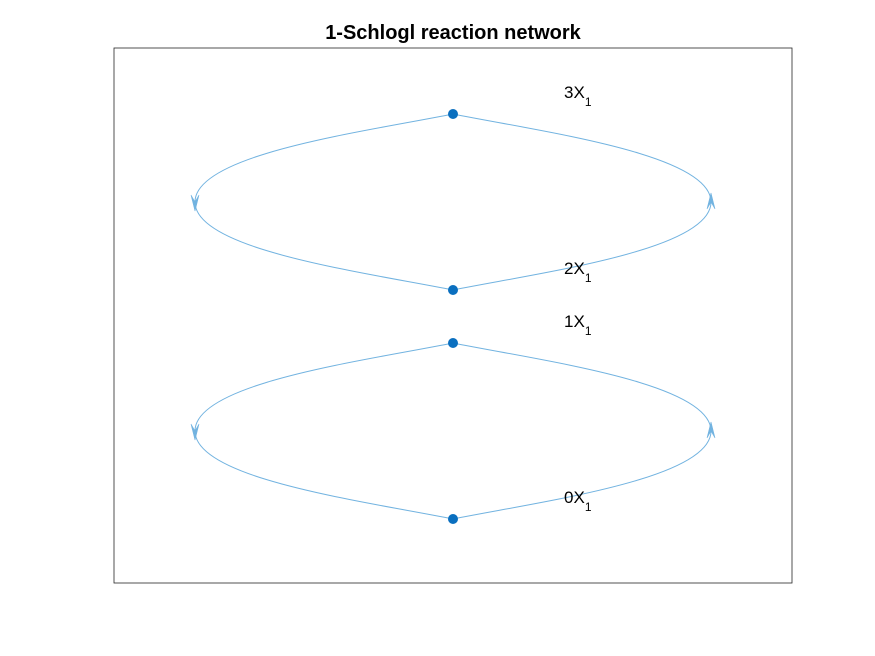  I want to click on nodes-layer, so click(453, 316).